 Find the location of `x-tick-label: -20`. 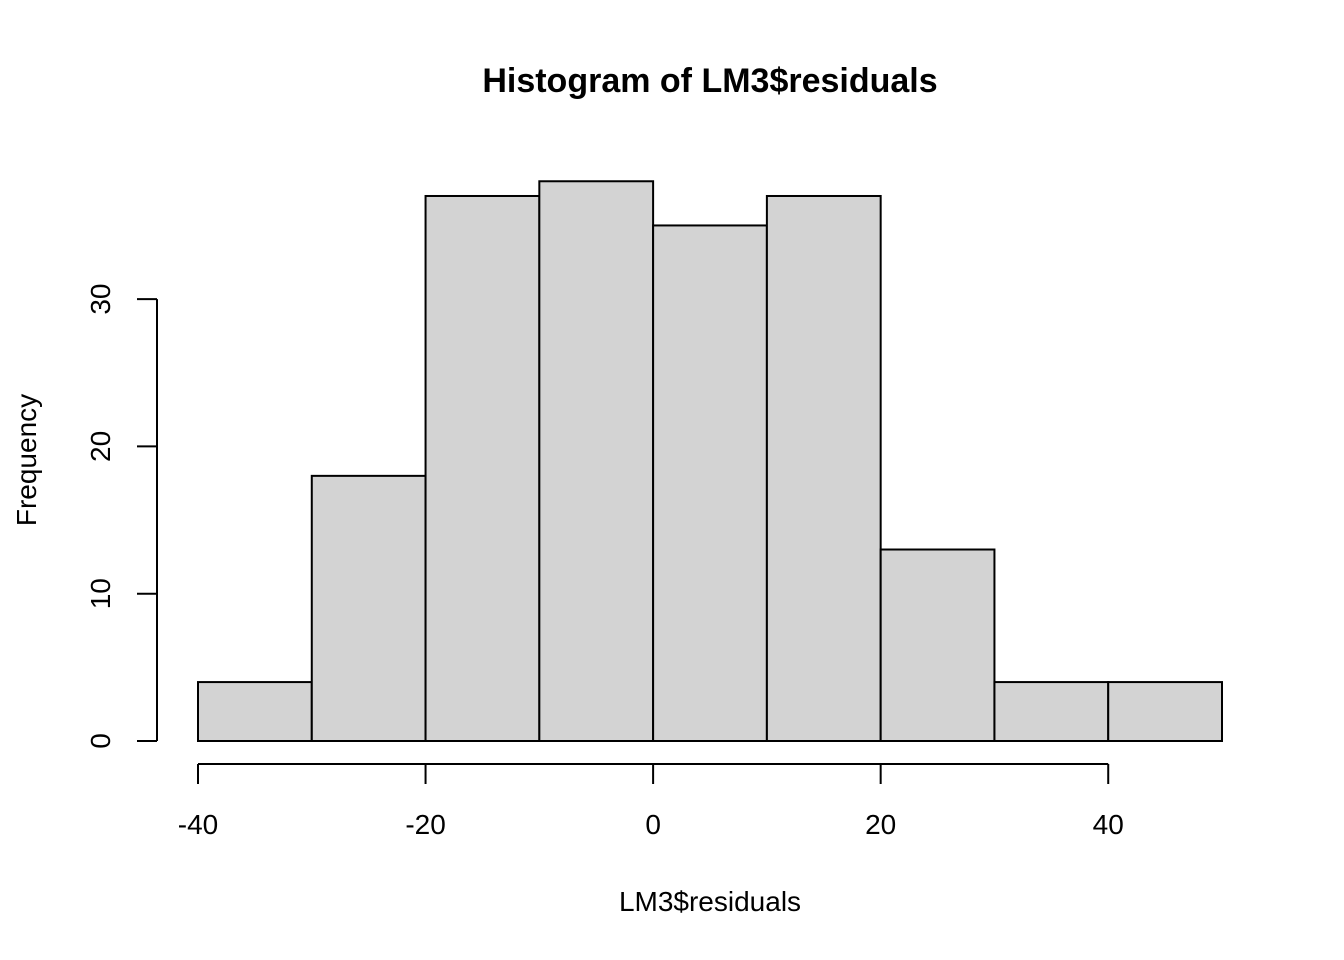

x-tick-label: -20 is located at coordinates (425, 824).